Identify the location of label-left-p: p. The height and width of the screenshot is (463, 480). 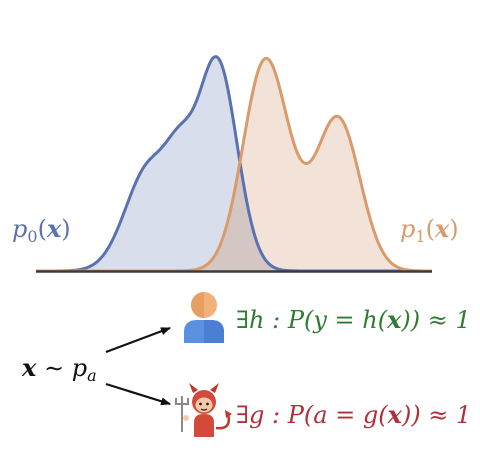
(19, 229).